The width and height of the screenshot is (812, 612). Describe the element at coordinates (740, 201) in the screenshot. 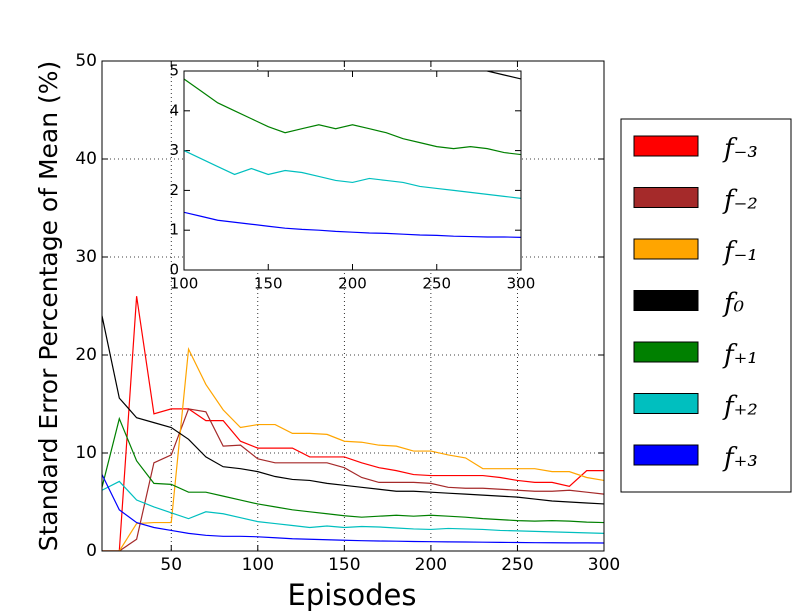

I see `legend-label: f₋₂` at that location.